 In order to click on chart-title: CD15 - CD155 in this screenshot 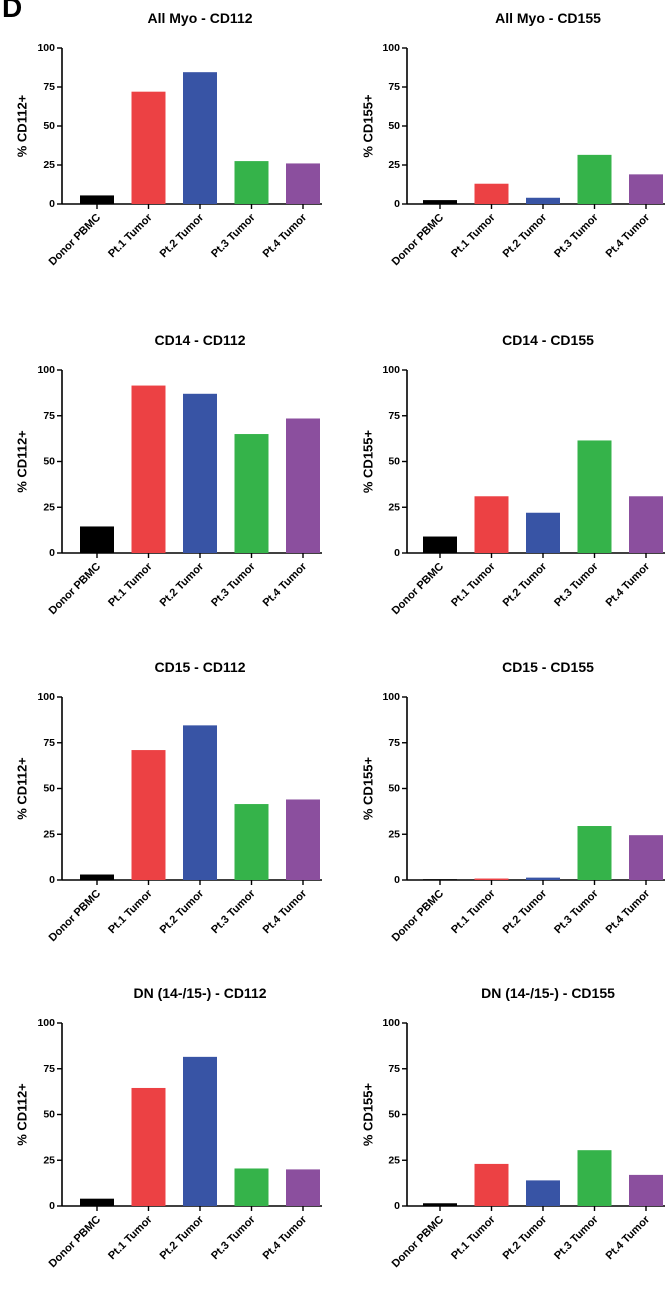, I will do `click(548, 667)`.